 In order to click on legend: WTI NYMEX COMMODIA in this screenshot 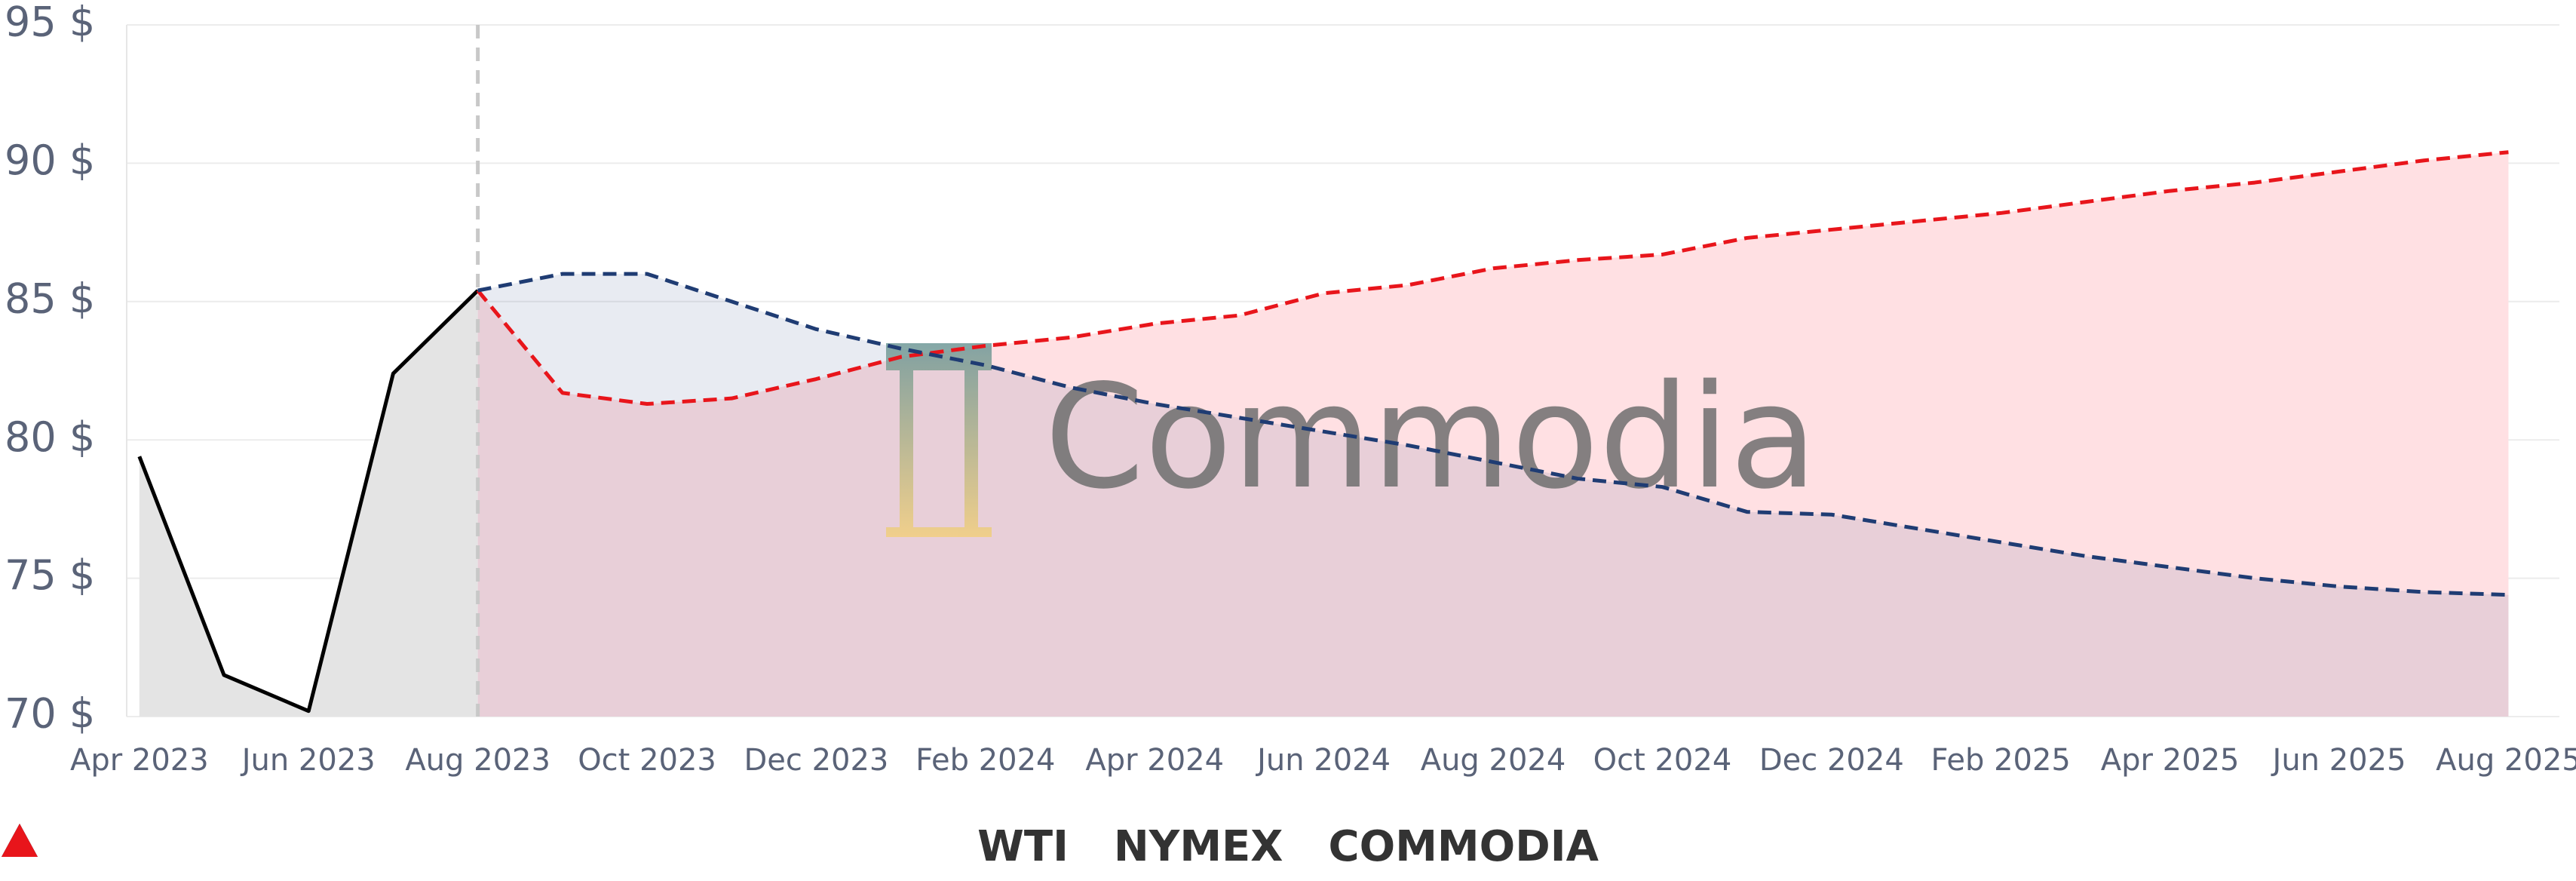, I will do `click(1288, 846)`.